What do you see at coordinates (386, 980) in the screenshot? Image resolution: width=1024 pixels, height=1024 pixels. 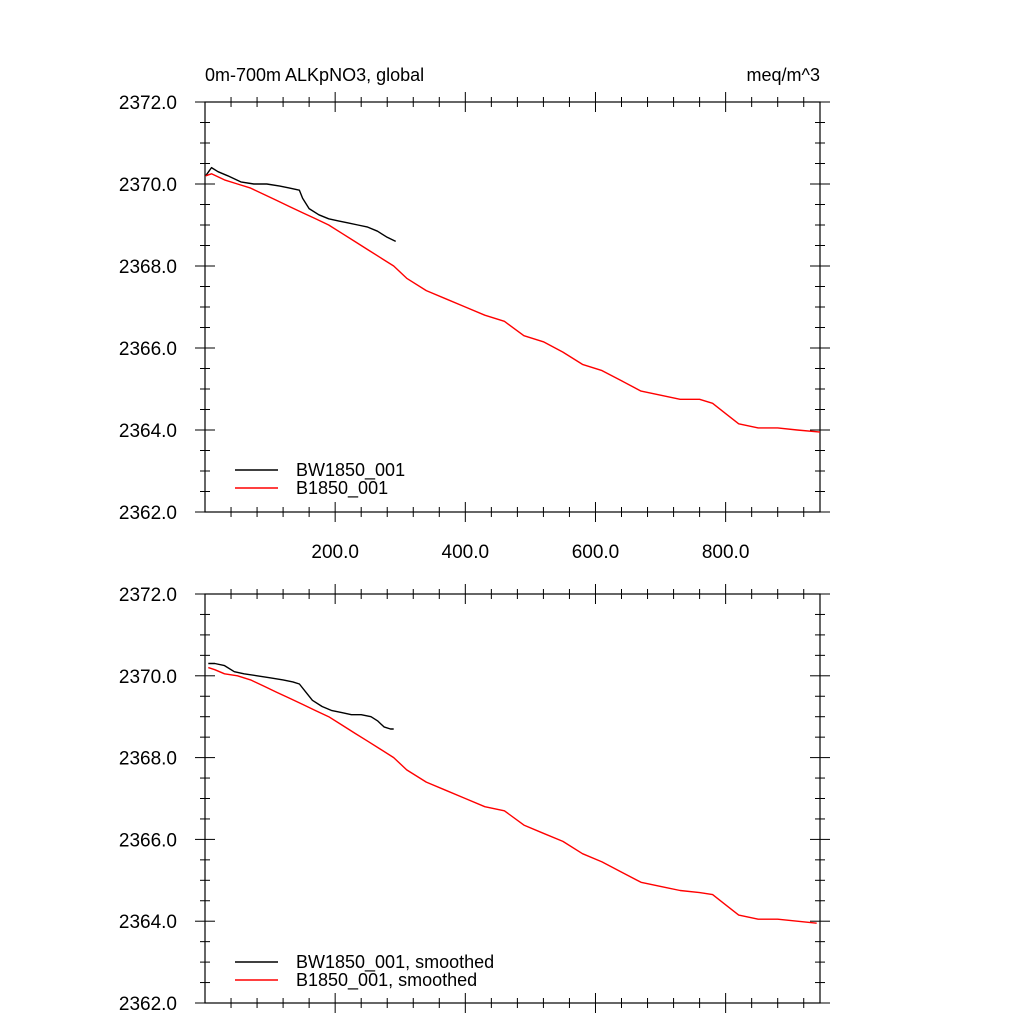 I see `legend-label: B1850_001, smoothed` at bounding box center [386, 980].